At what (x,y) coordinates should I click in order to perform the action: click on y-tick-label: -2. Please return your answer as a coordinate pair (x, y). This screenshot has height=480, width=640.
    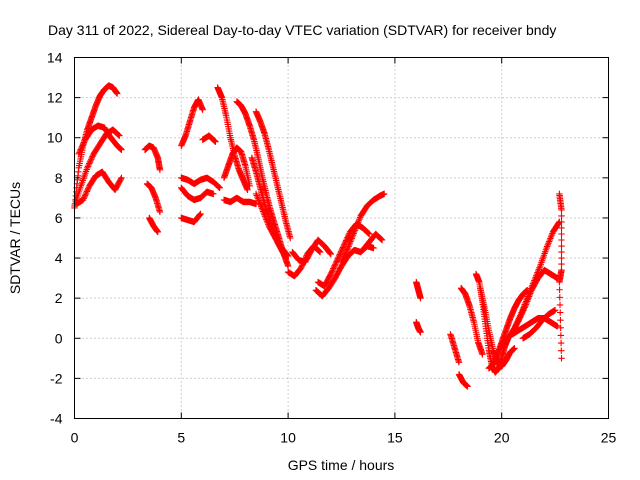
    Looking at the image, I should click on (56, 378).